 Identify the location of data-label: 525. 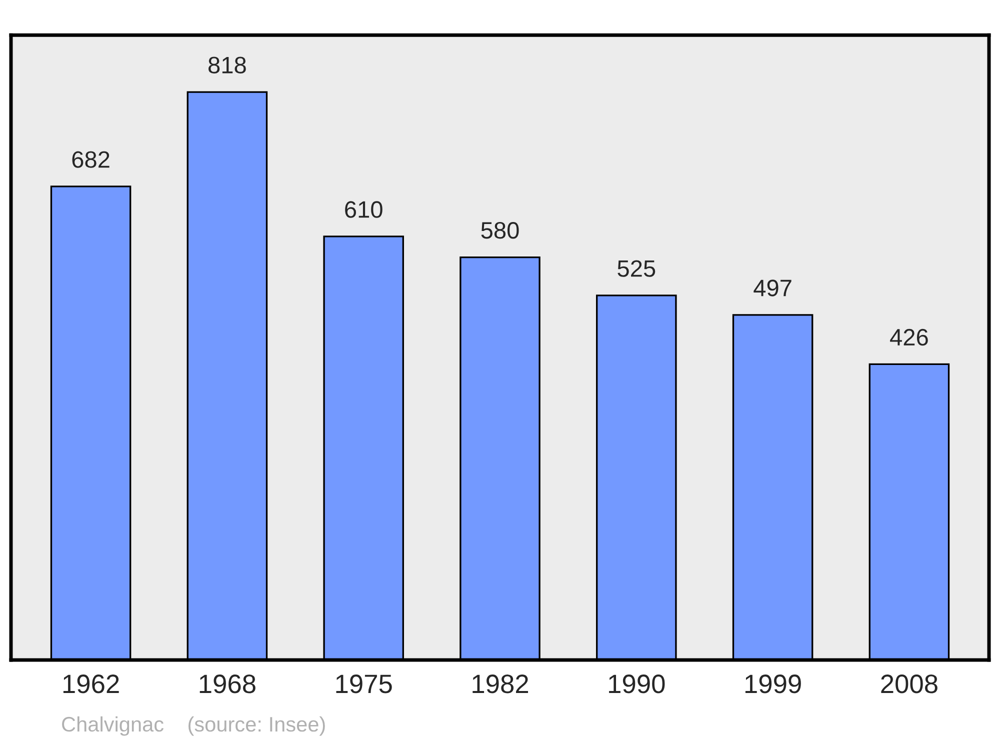
(637, 268).